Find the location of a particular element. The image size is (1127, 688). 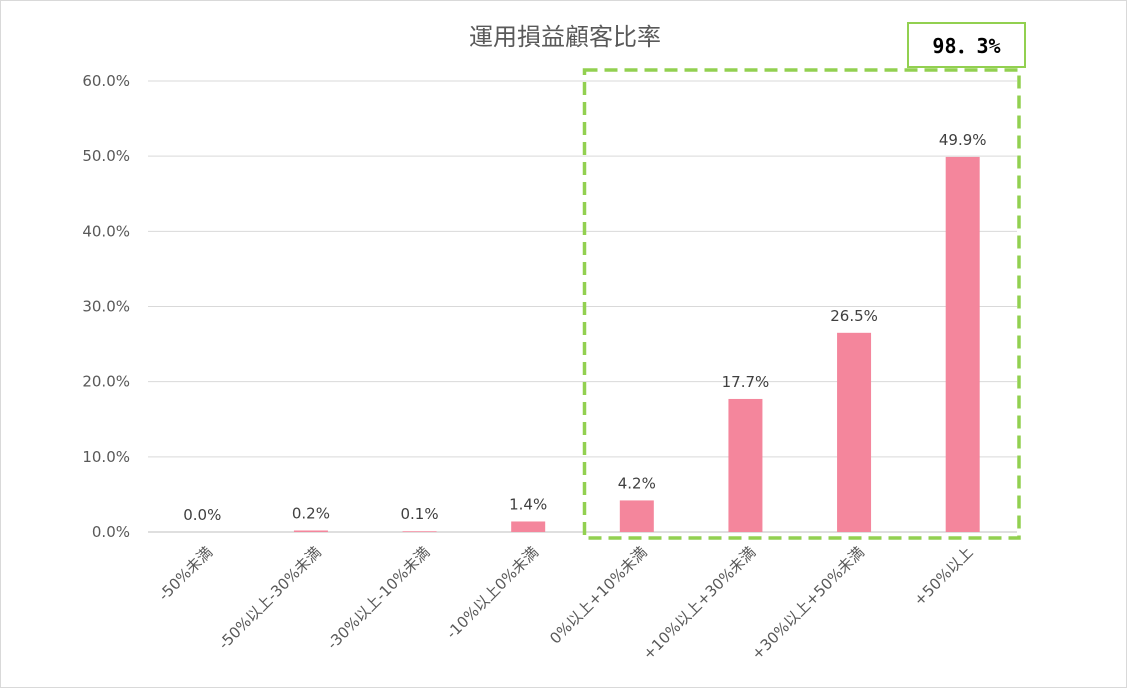

data-label: 0.2% is located at coordinates (311, 513).